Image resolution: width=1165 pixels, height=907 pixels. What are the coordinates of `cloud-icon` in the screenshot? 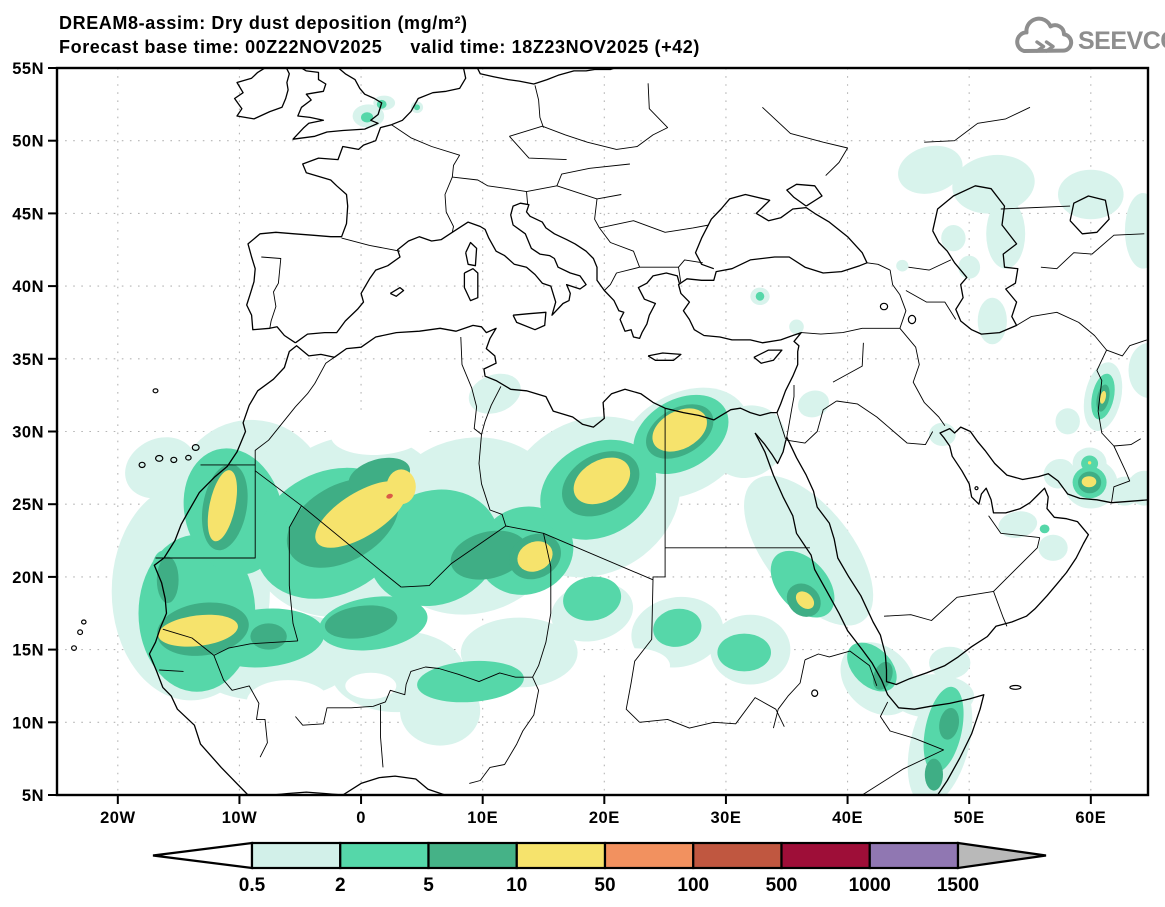 It's located at (1044, 34).